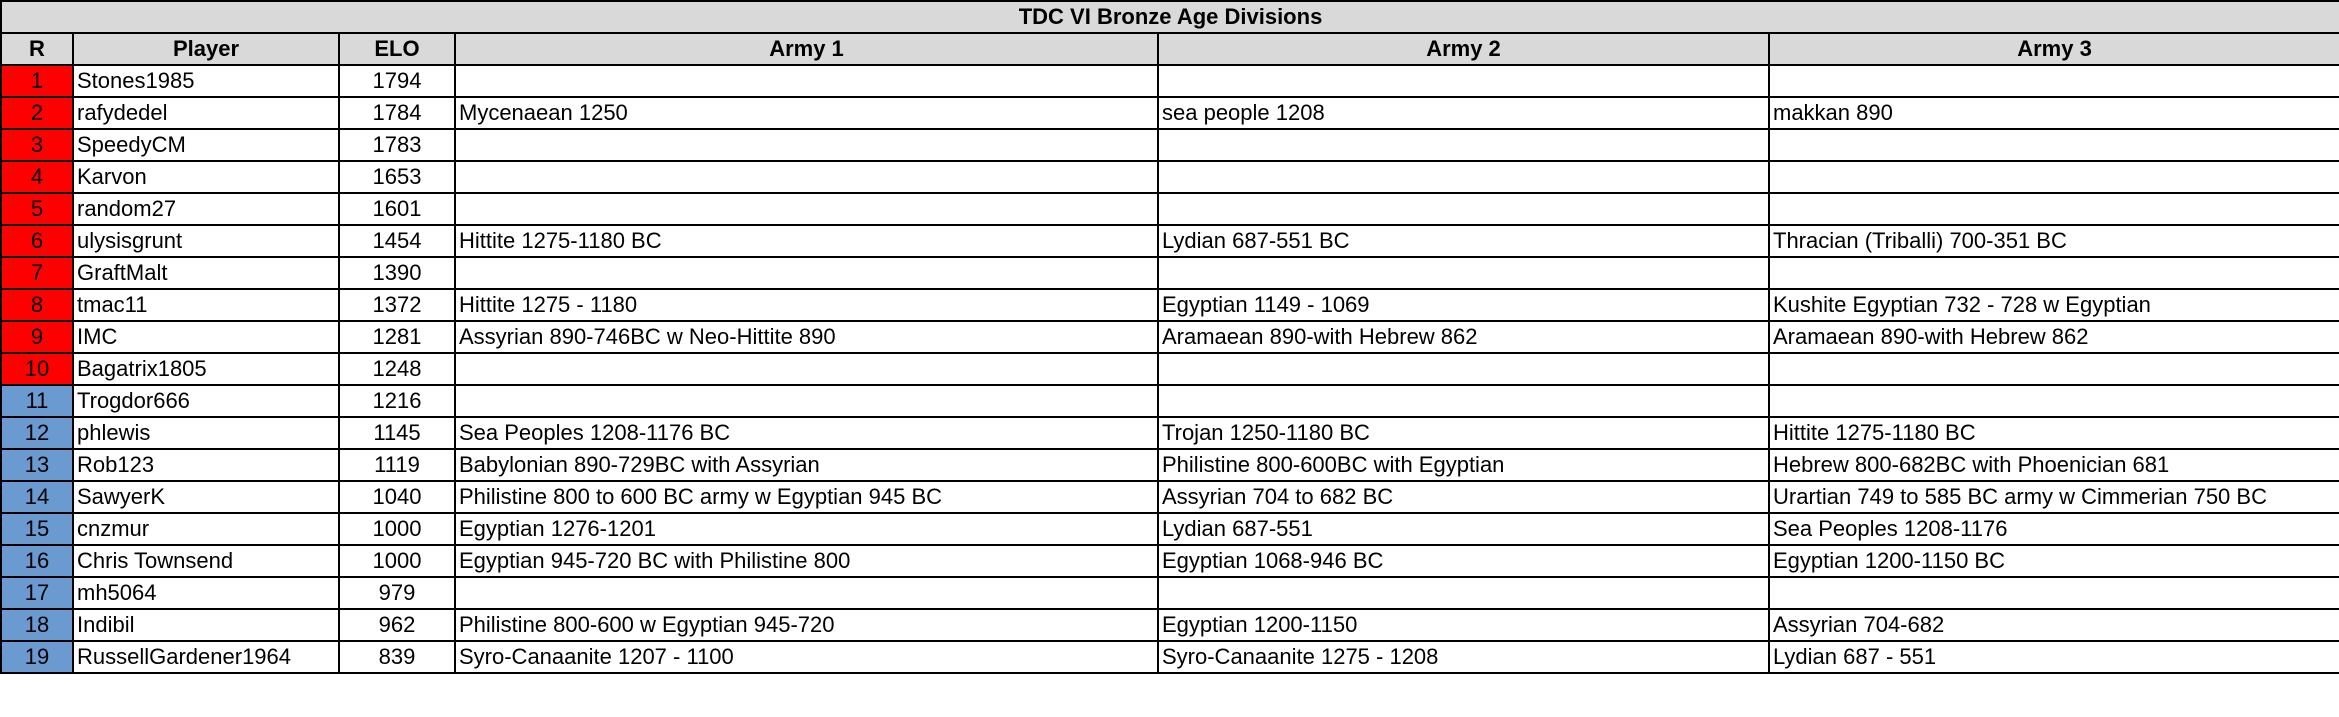  What do you see at coordinates (206, 657) in the screenshot?
I see `player-cell: RussellGardener1964` at bounding box center [206, 657].